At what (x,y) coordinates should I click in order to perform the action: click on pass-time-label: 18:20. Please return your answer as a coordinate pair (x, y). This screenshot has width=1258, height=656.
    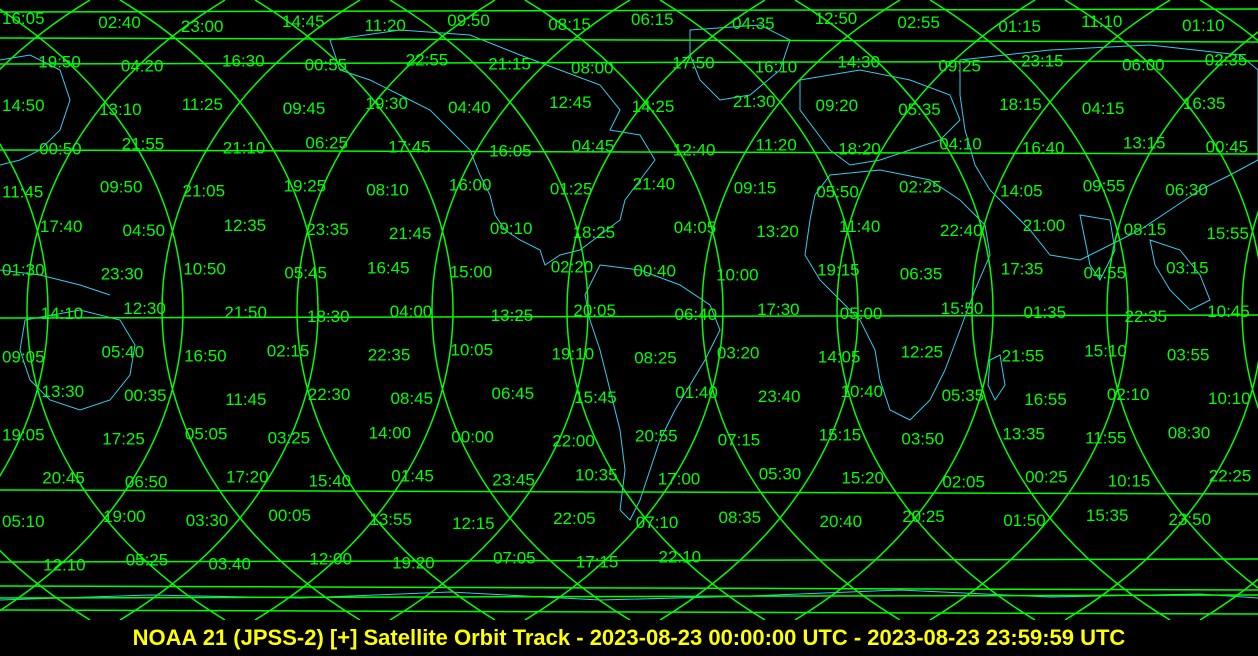
    Looking at the image, I should click on (859, 148).